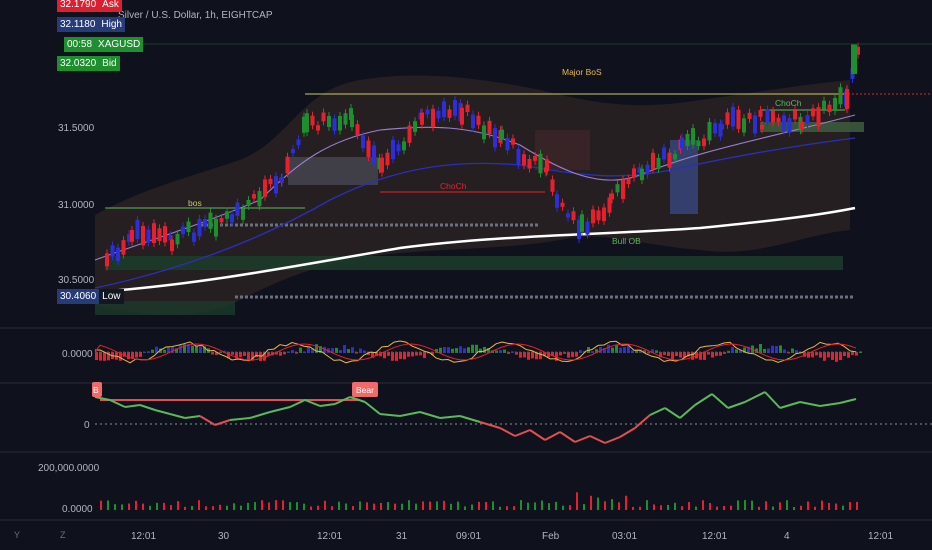 This screenshot has height=550, width=932. Describe the element at coordinates (78, 6) in the screenshot. I see `ask-value: 32.1790` at that location.